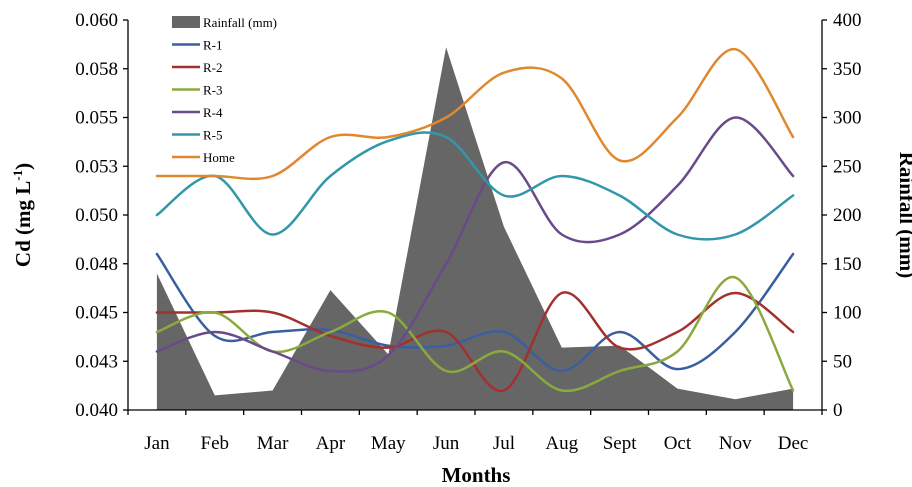 The image size is (912, 487). I want to click on x-tick-label: Jul, so click(504, 443).